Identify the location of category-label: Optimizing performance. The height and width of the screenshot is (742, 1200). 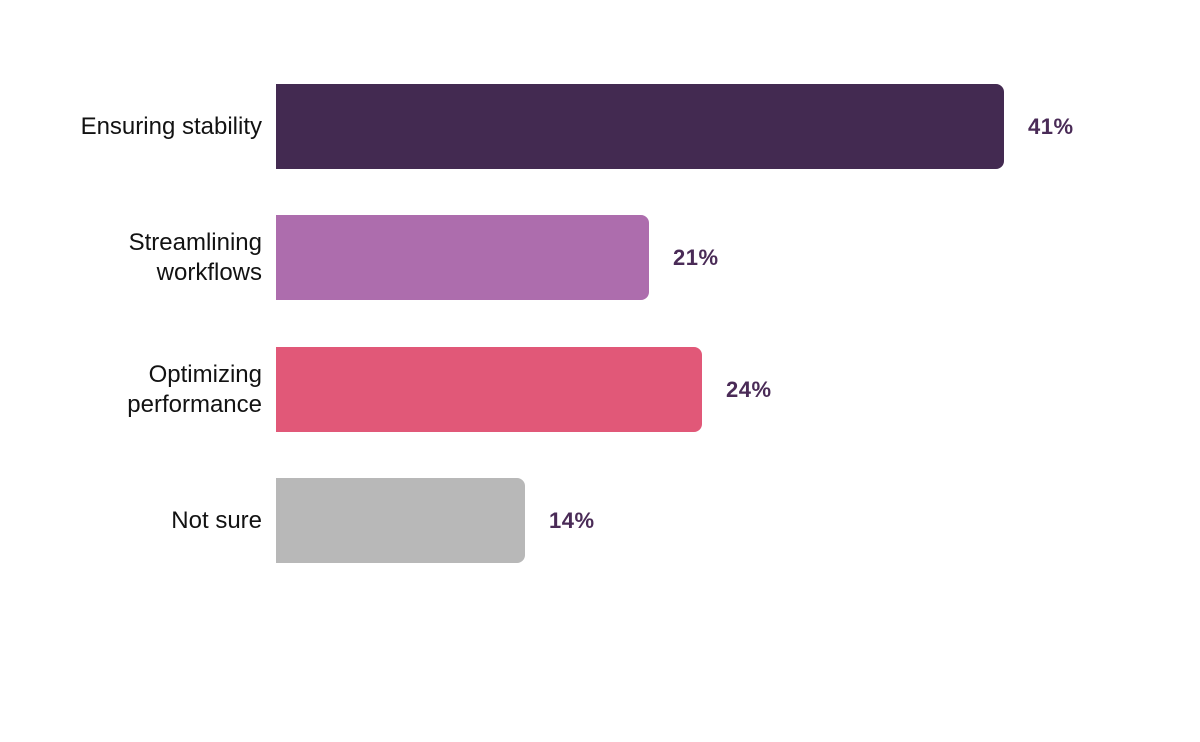
(194, 389).